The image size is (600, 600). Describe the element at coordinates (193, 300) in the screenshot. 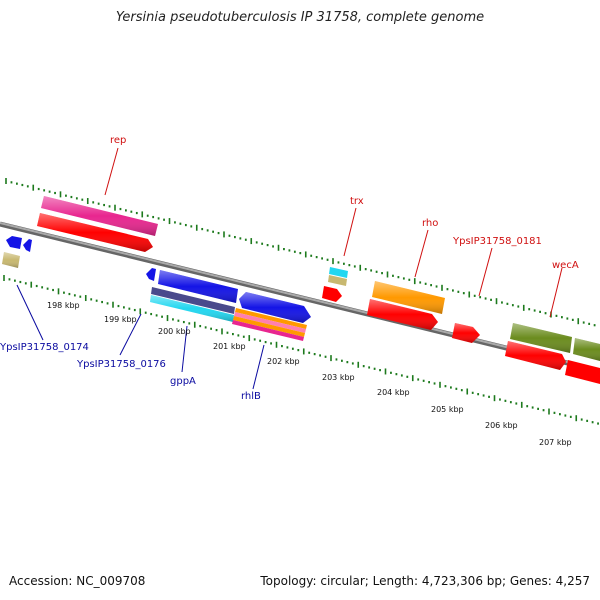

I see `slate-gene-block` at that location.